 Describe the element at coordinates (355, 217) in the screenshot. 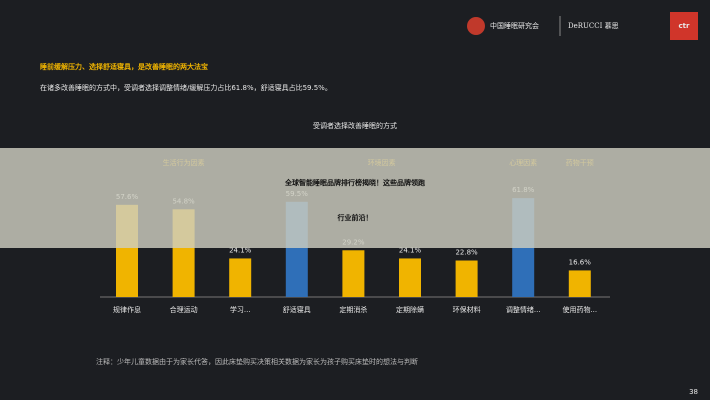

I see `banner-line: 行业前沿！` at that location.